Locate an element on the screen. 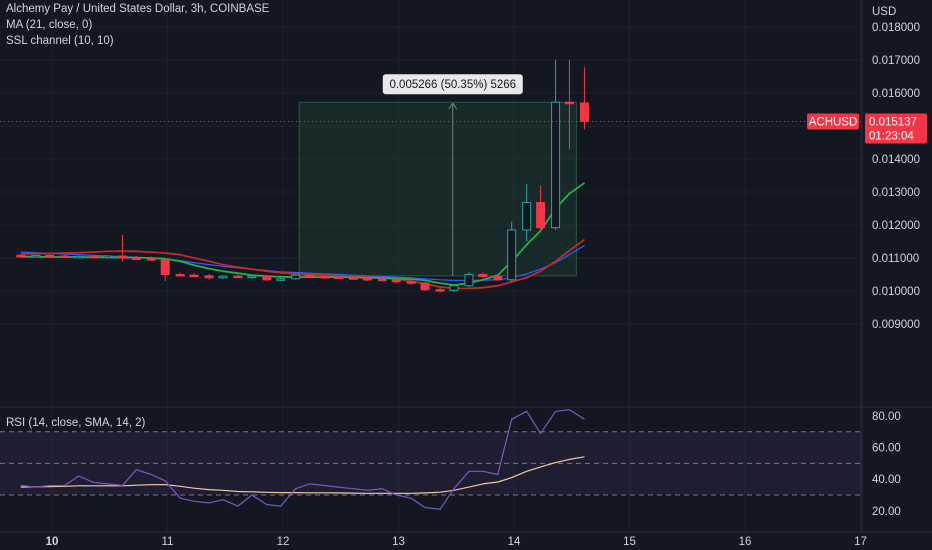 The image size is (932, 550). measure-range is located at coordinates (437, 189).